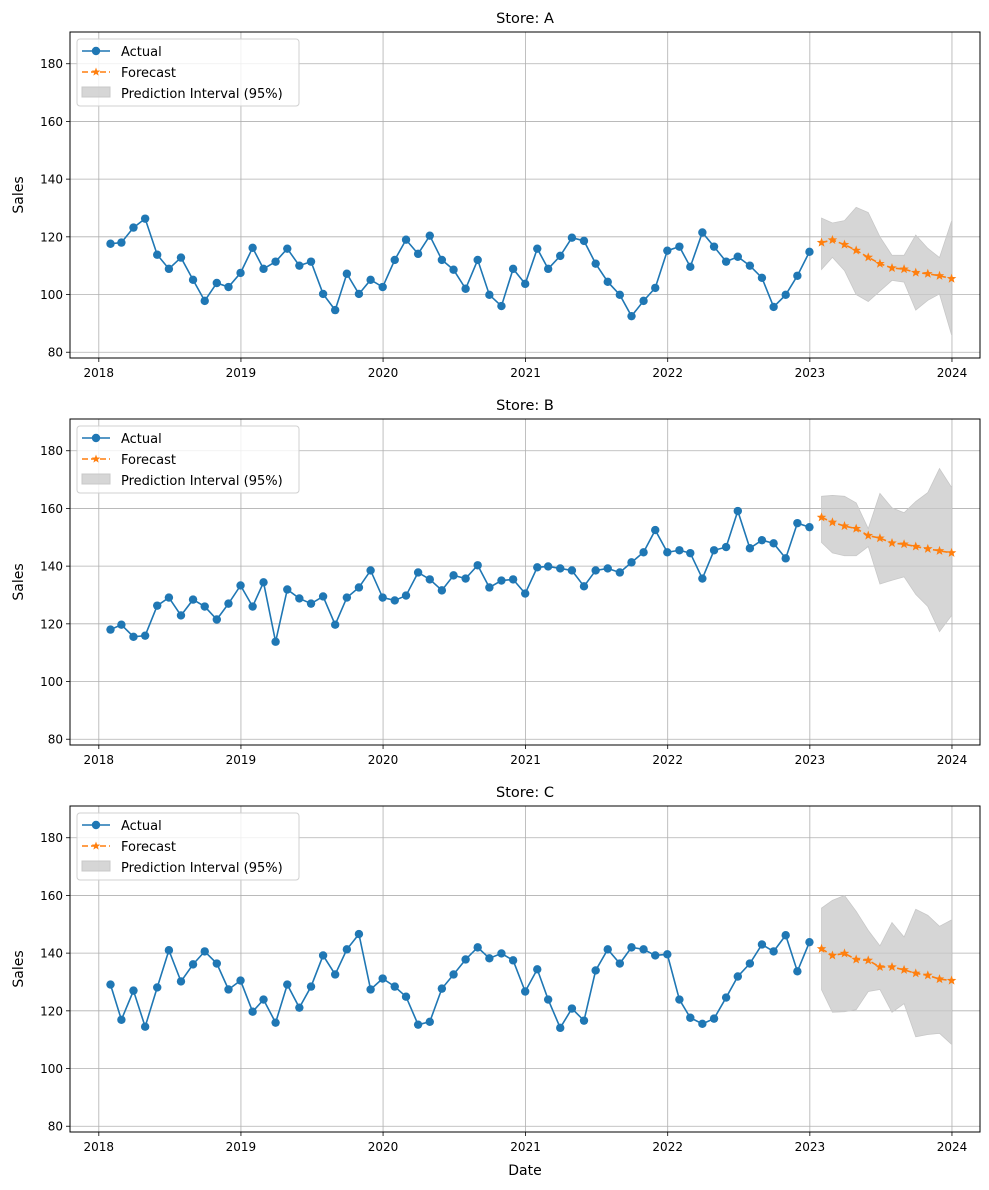 This screenshot has width=989, height=1190. I want to click on legend-interval-label: Prediction Interval (95%), so click(202, 868).